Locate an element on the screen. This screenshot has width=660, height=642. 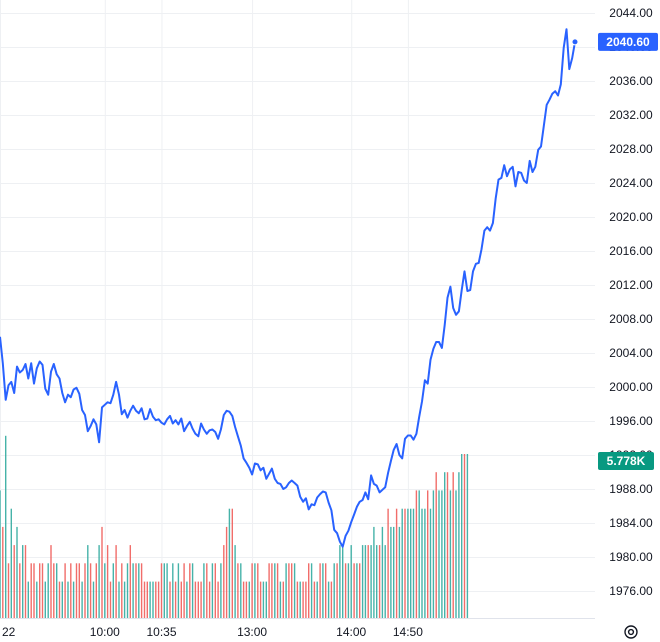
x-tick-label: 13:00 is located at coordinates (252, 632).